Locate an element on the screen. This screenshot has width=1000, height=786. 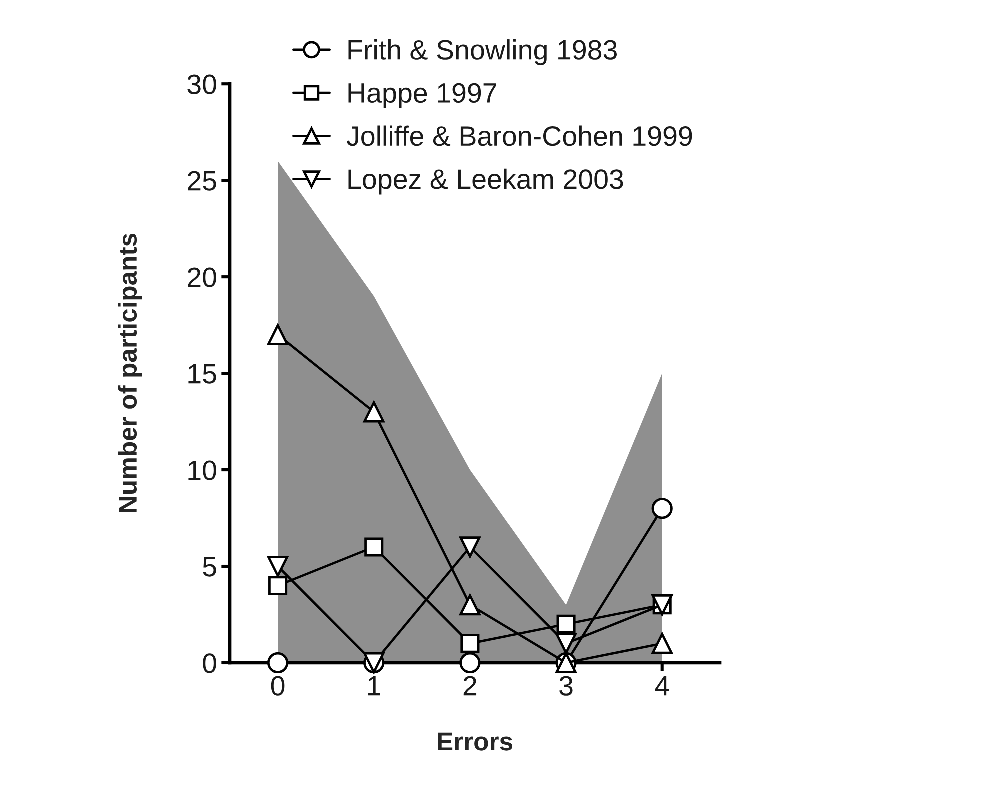
legend-label: Jolliffe & Baron-Cohen 1999 is located at coordinates (519, 136).